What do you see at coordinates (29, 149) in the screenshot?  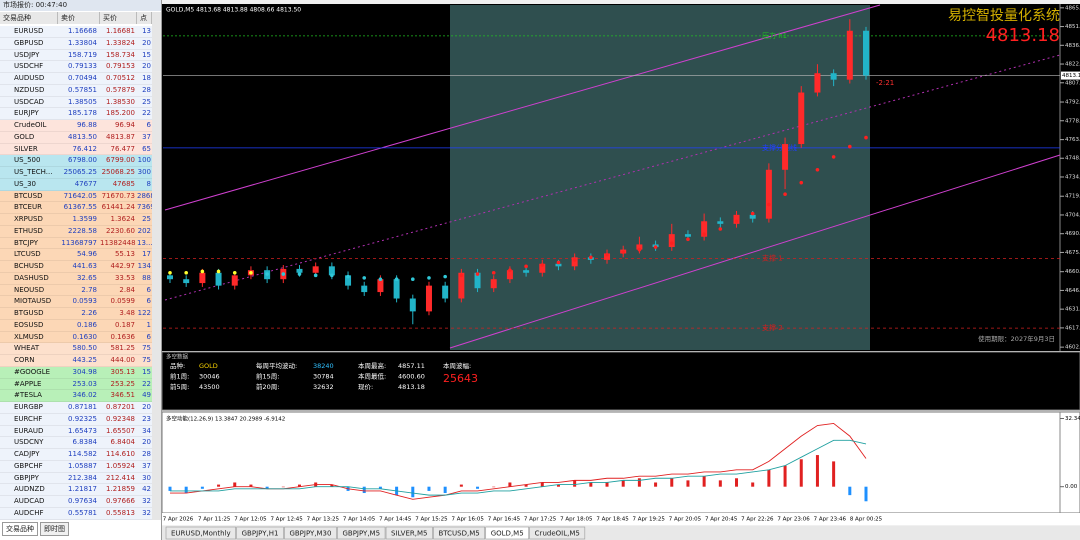 I see `symbol: SILVER` at bounding box center [29, 149].